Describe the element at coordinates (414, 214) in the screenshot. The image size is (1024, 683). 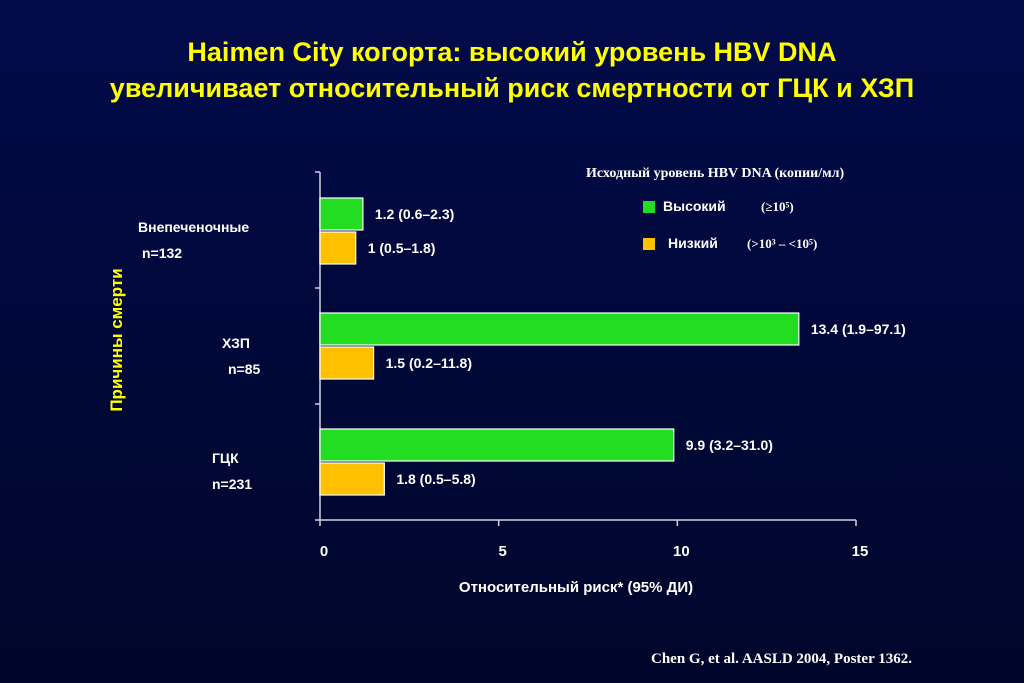
I see `data-label-high-0: 1.2 (0.6–2.3)` at that location.